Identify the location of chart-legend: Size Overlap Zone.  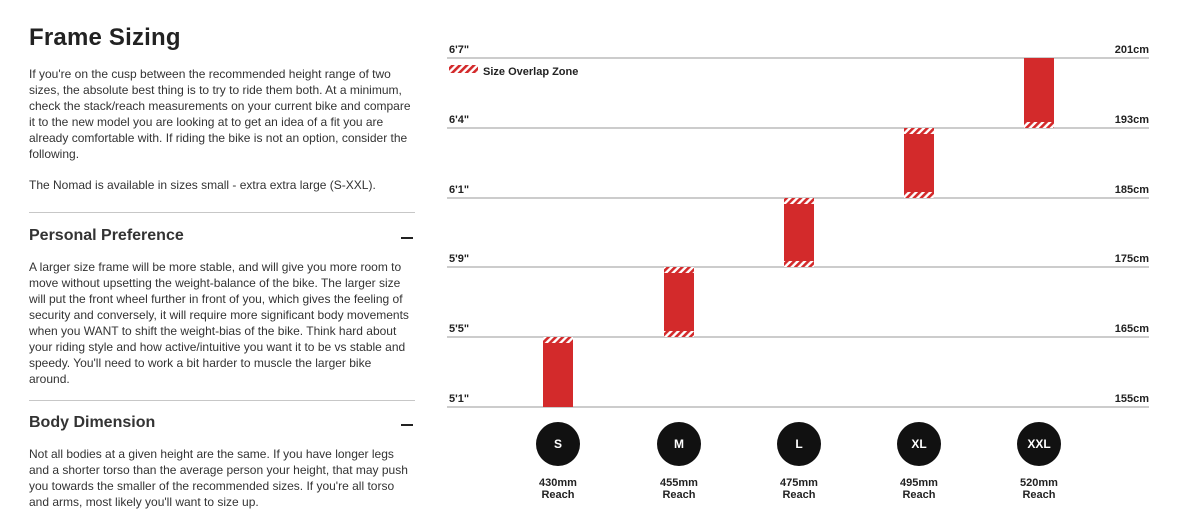
(513, 71).